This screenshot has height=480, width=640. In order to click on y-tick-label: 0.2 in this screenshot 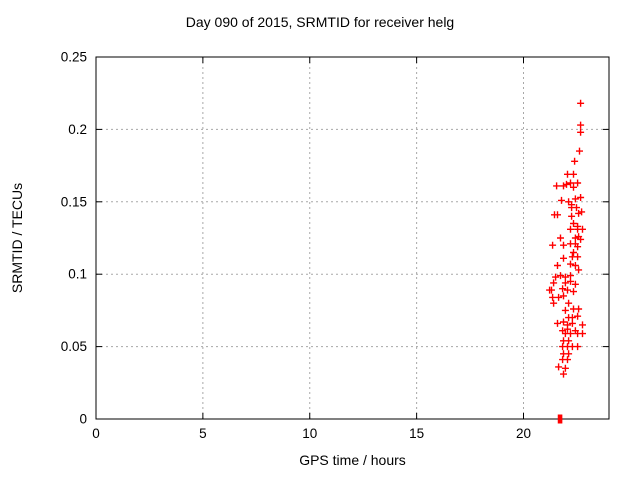, I will do `click(77, 129)`.